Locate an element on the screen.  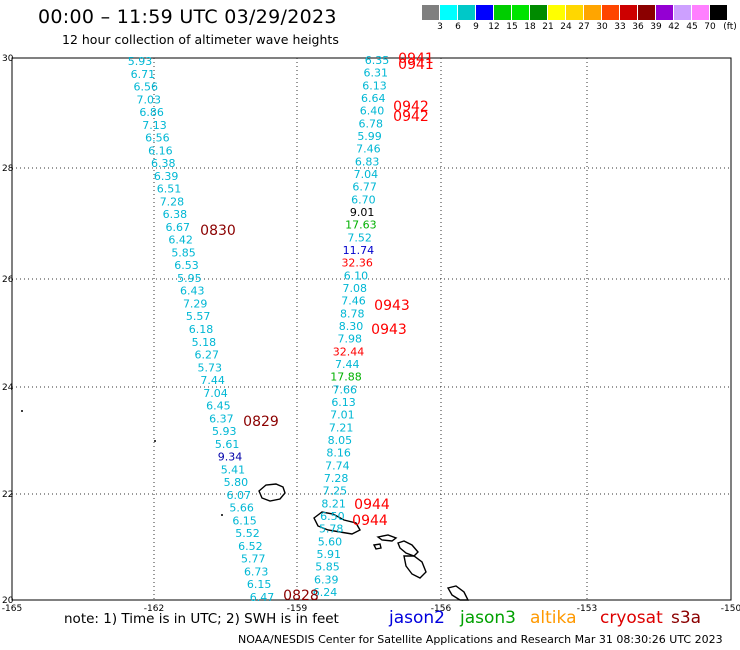
wave-height-value: 6.45 is located at coordinates (218, 406).